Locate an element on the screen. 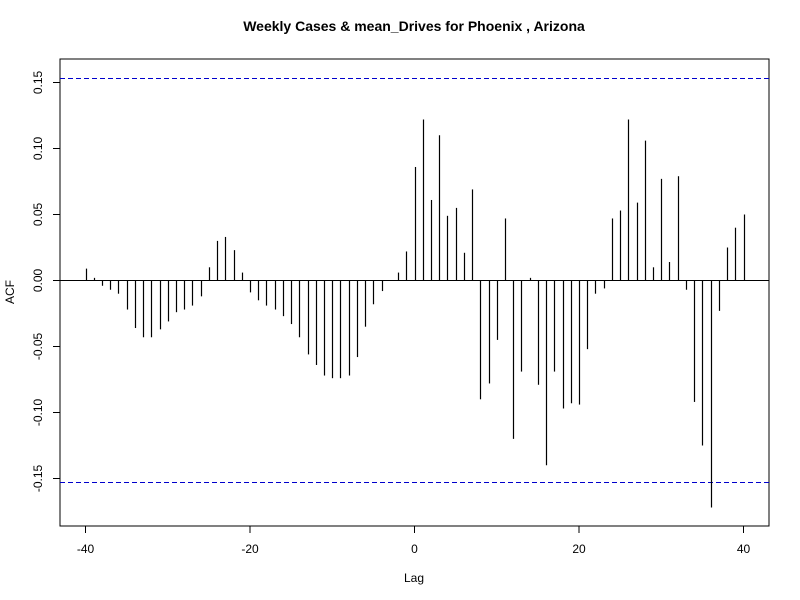 This screenshot has height=600, width=800. x-tick-label: 0 is located at coordinates (414, 549).